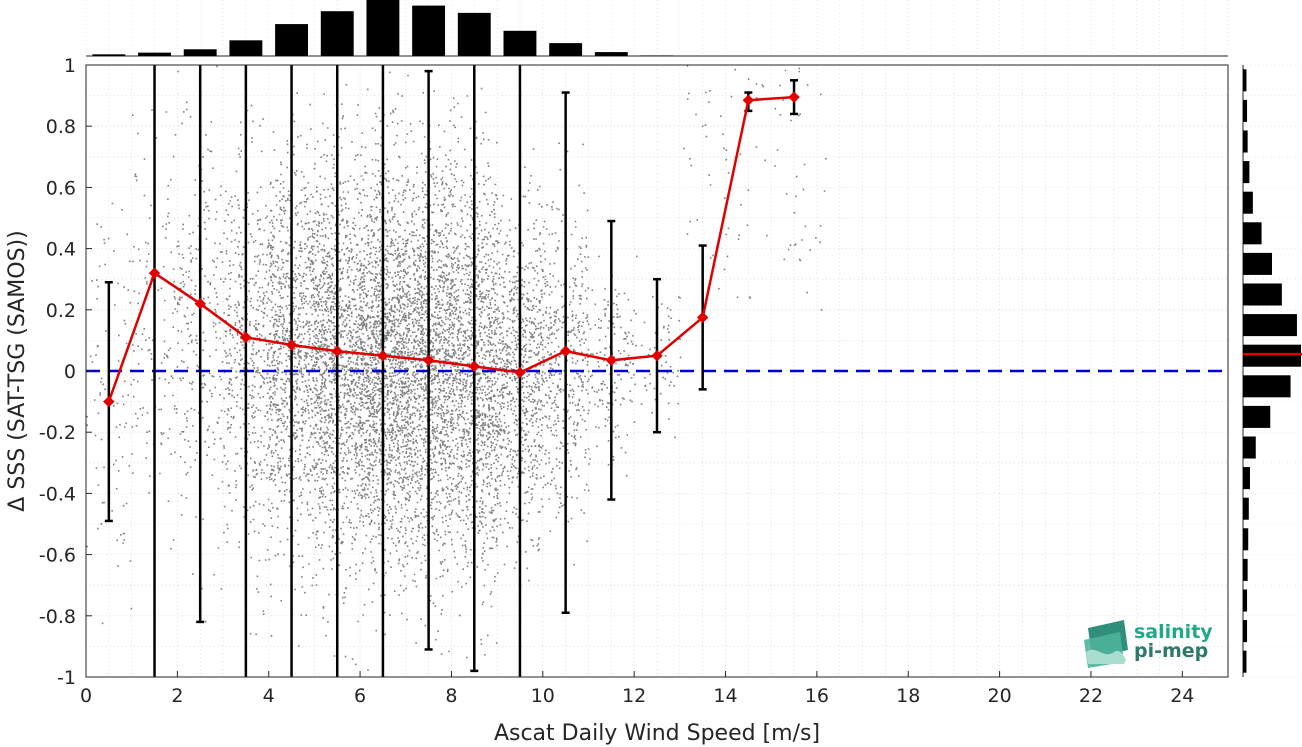  I want to click on y-tick-label: -1, so click(66, 678).